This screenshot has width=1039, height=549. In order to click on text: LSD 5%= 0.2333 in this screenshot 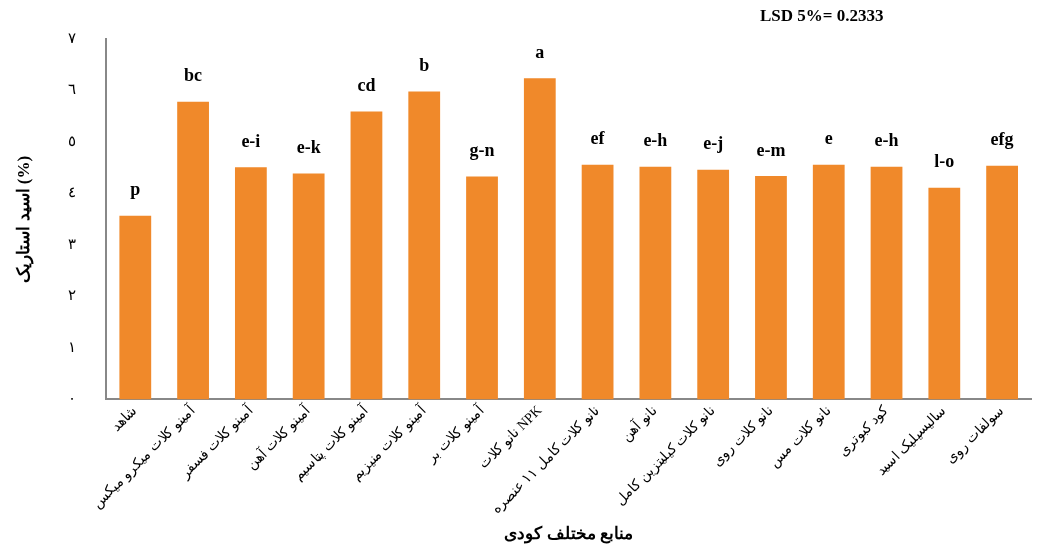, I will do `click(822, 16)`.